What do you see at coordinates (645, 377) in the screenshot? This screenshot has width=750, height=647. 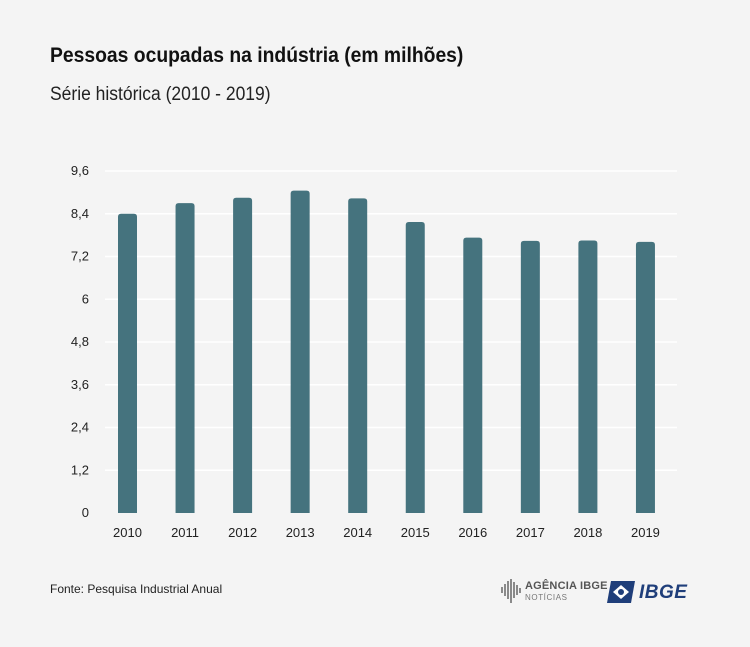 I see `bar-2019` at bounding box center [645, 377].